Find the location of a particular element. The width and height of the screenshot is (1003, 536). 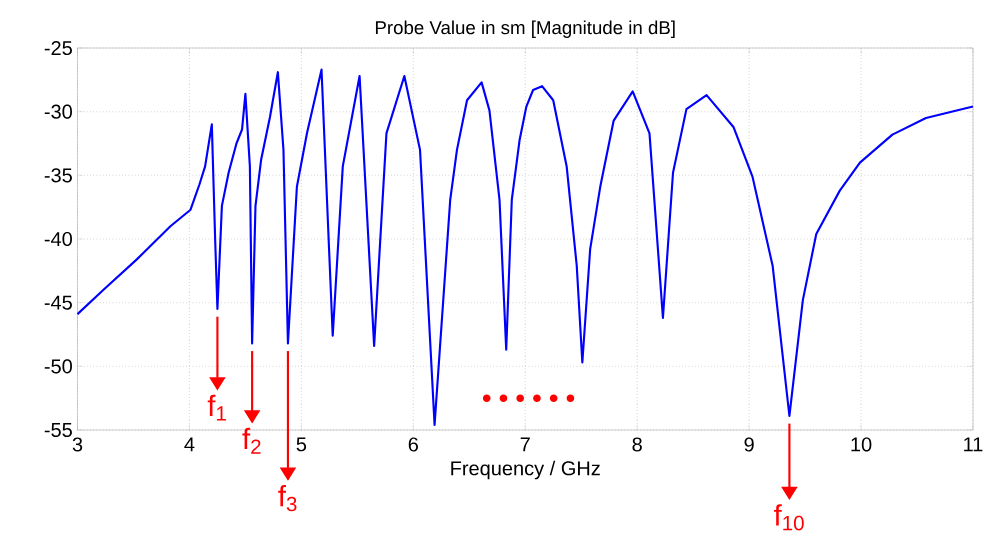

y-tick-label: -40 is located at coordinates (58, 239).